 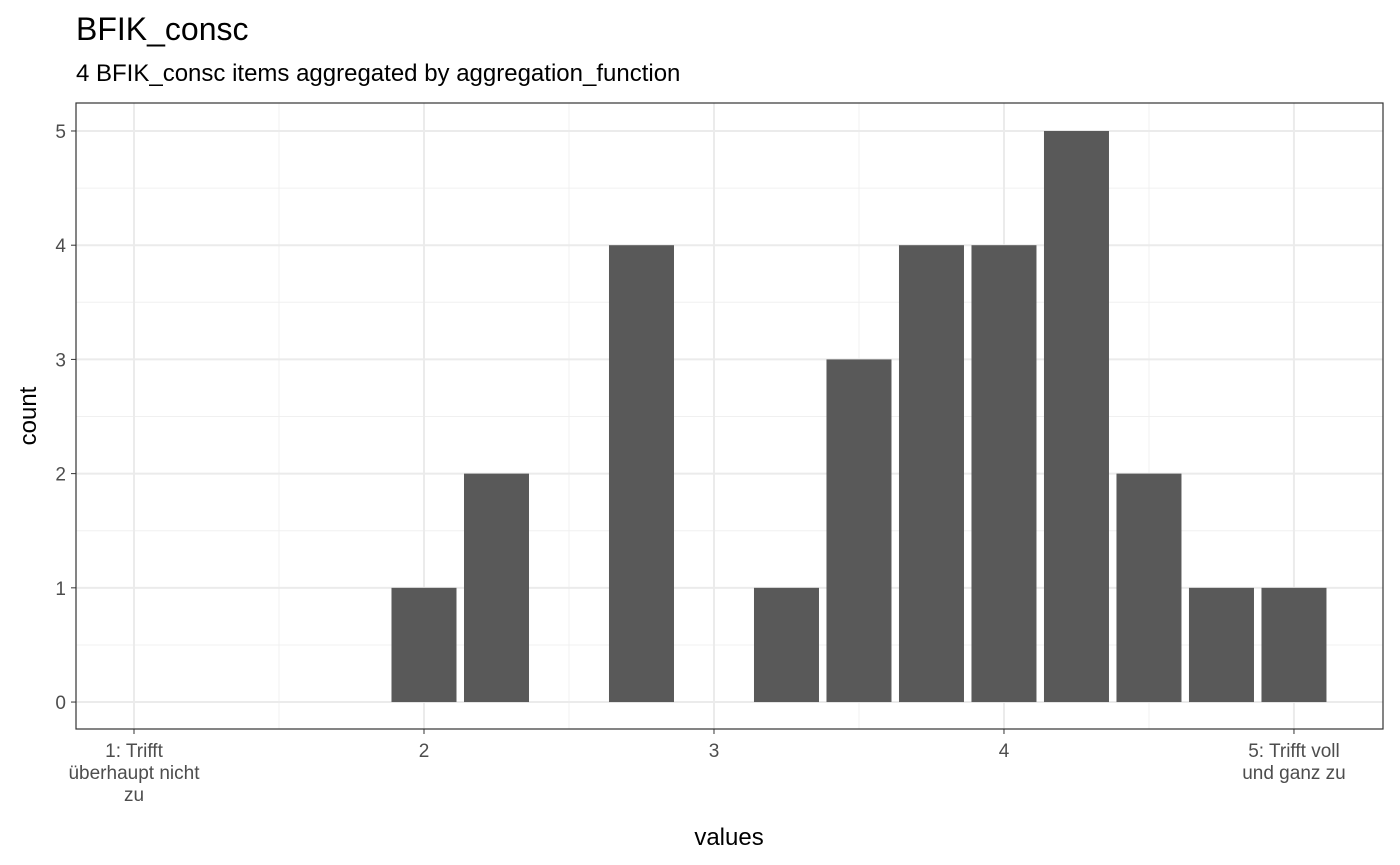 I want to click on x-axis-label: values, so click(x=728, y=837).